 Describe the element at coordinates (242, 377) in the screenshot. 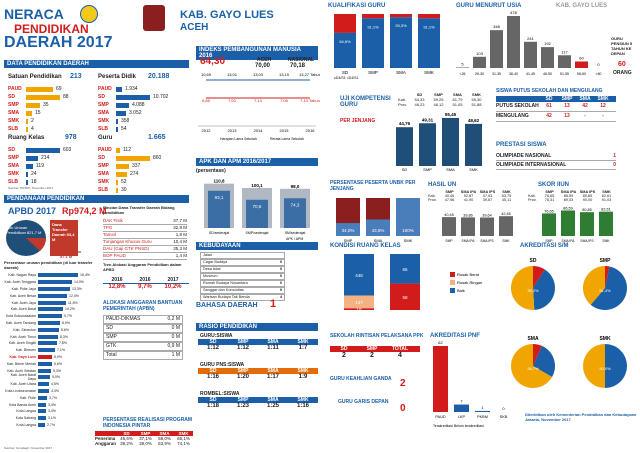

I see `rasio-val: 1:20` at that location.